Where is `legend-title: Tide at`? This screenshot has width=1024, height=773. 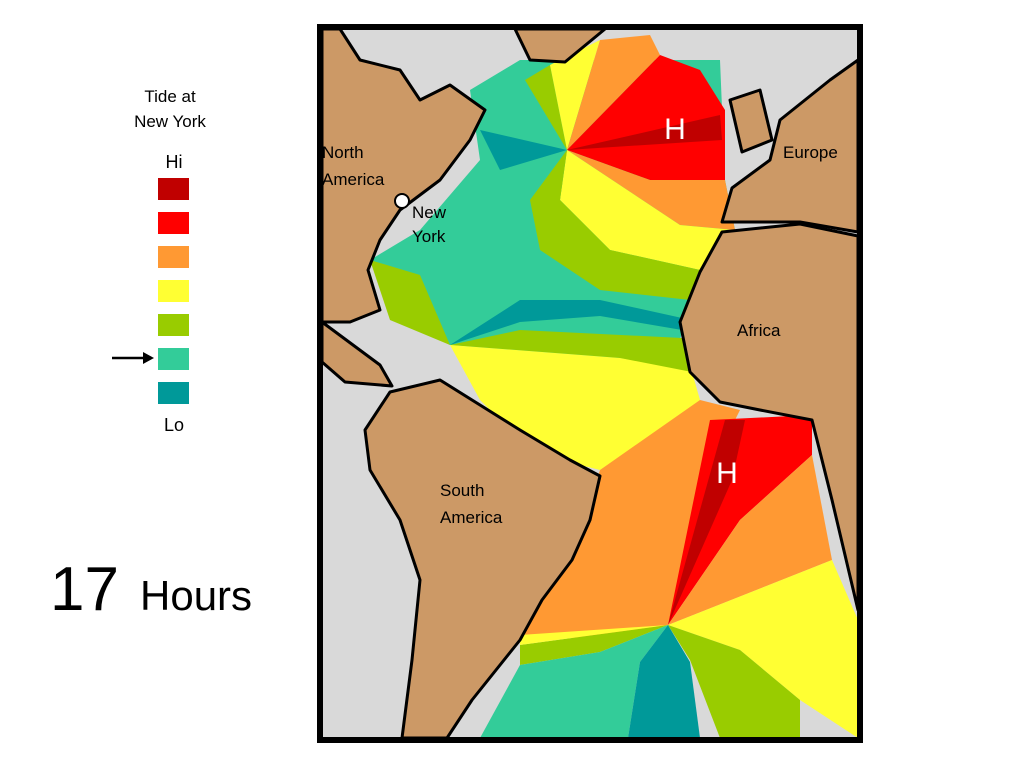
legend-title: Tide at is located at coordinates (170, 96).